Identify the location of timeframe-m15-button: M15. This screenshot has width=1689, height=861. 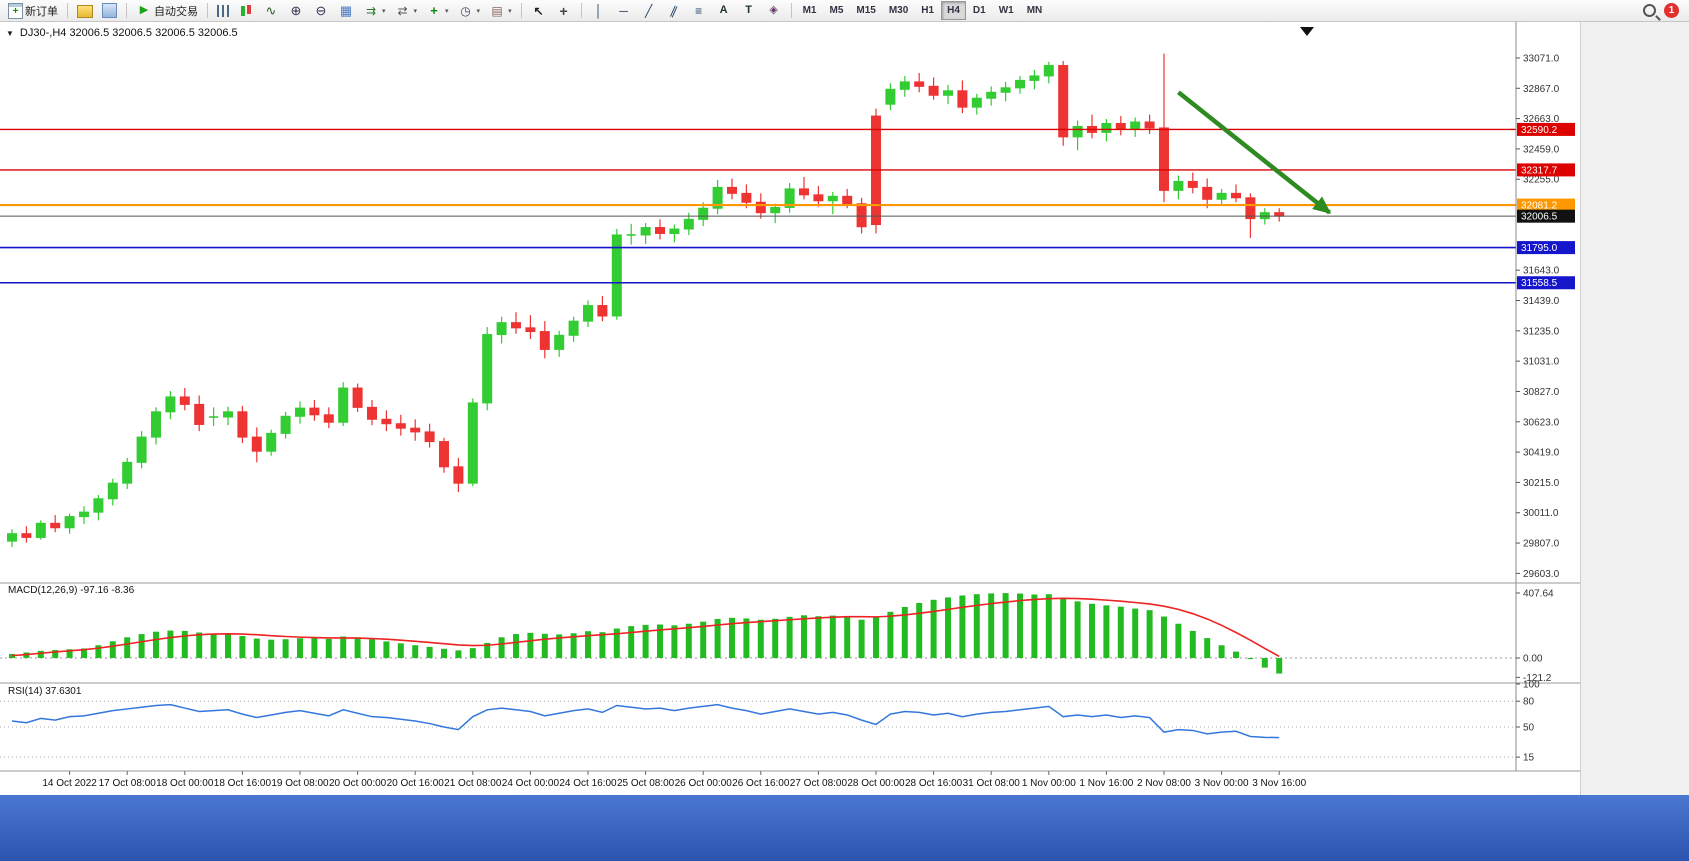
(865, 10).